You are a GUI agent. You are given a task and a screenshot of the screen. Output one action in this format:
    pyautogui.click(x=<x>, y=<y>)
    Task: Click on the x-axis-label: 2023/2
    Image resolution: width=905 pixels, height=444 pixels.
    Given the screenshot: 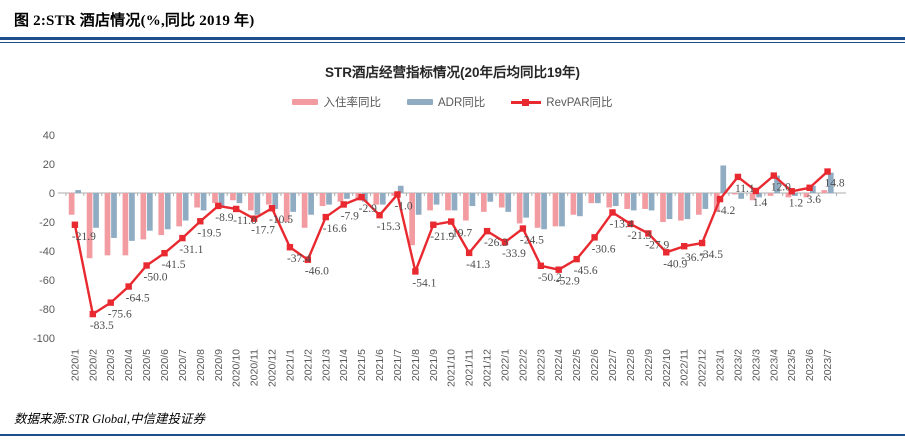 What is the action you would take?
    pyautogui.click(x=738, y=365)
    